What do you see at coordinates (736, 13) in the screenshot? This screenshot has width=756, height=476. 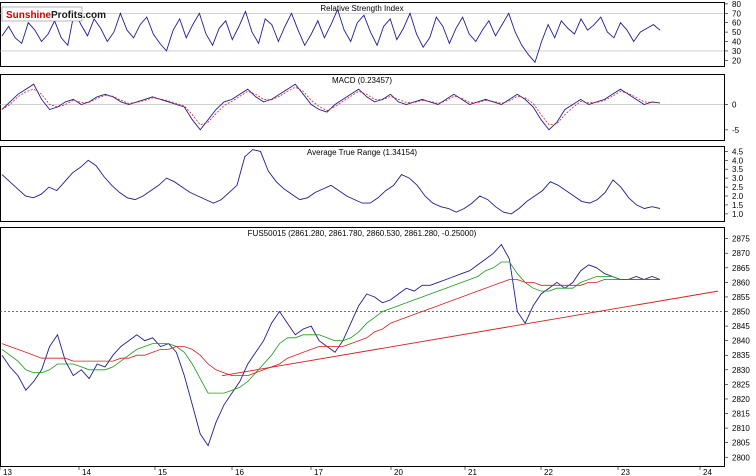 I see `y-tick-label: 70` at bounding box center [736, 13].